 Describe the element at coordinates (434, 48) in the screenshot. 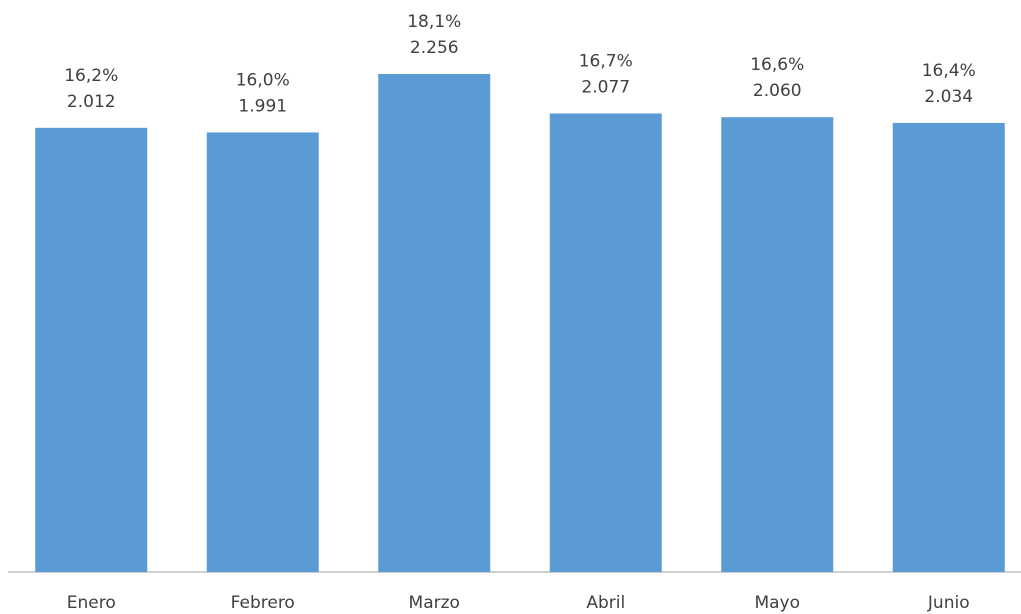

I see `value-label: 2.256` at that location.